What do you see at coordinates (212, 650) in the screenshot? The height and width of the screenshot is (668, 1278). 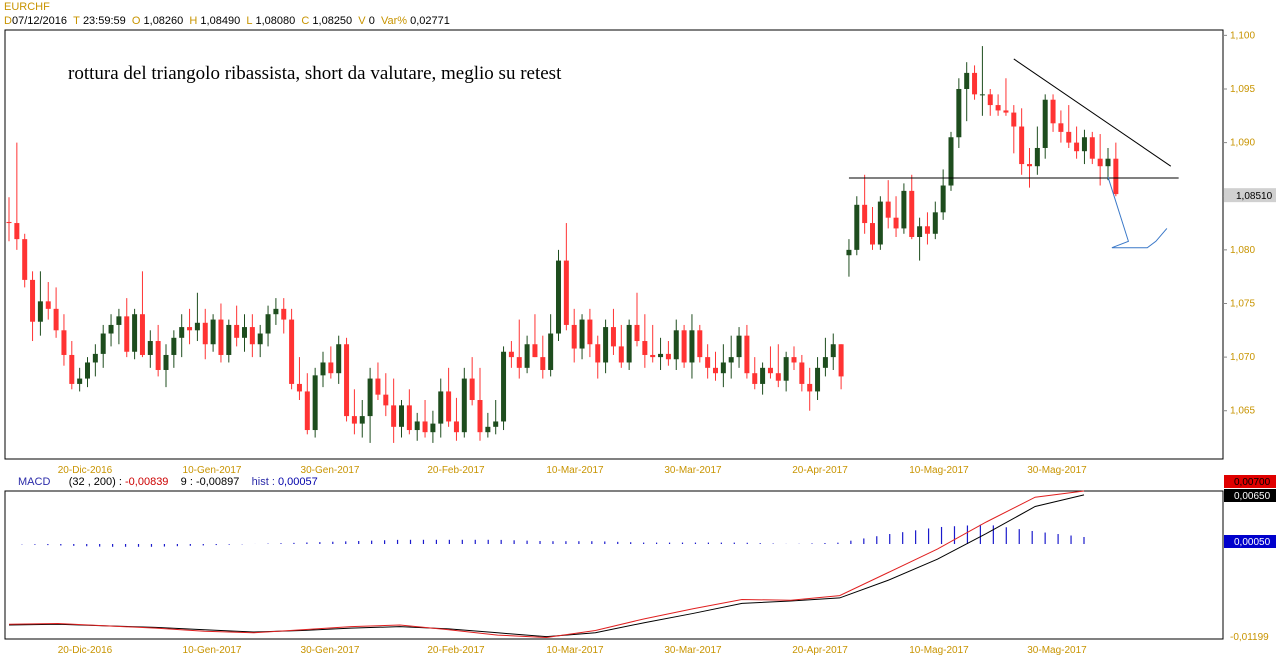 I see `macd-x-tick-label: 10-Gen-2017` at bounding box center [212, 650].